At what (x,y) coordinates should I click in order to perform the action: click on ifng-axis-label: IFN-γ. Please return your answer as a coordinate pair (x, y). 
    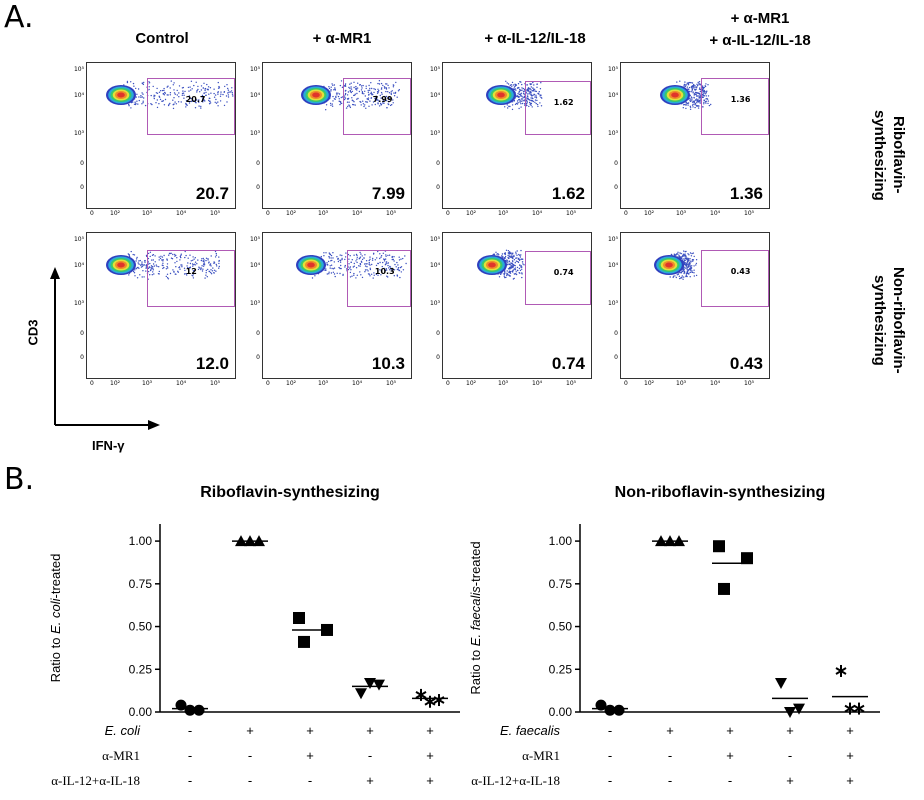
    Looking at the image, I should click on (108, 445).